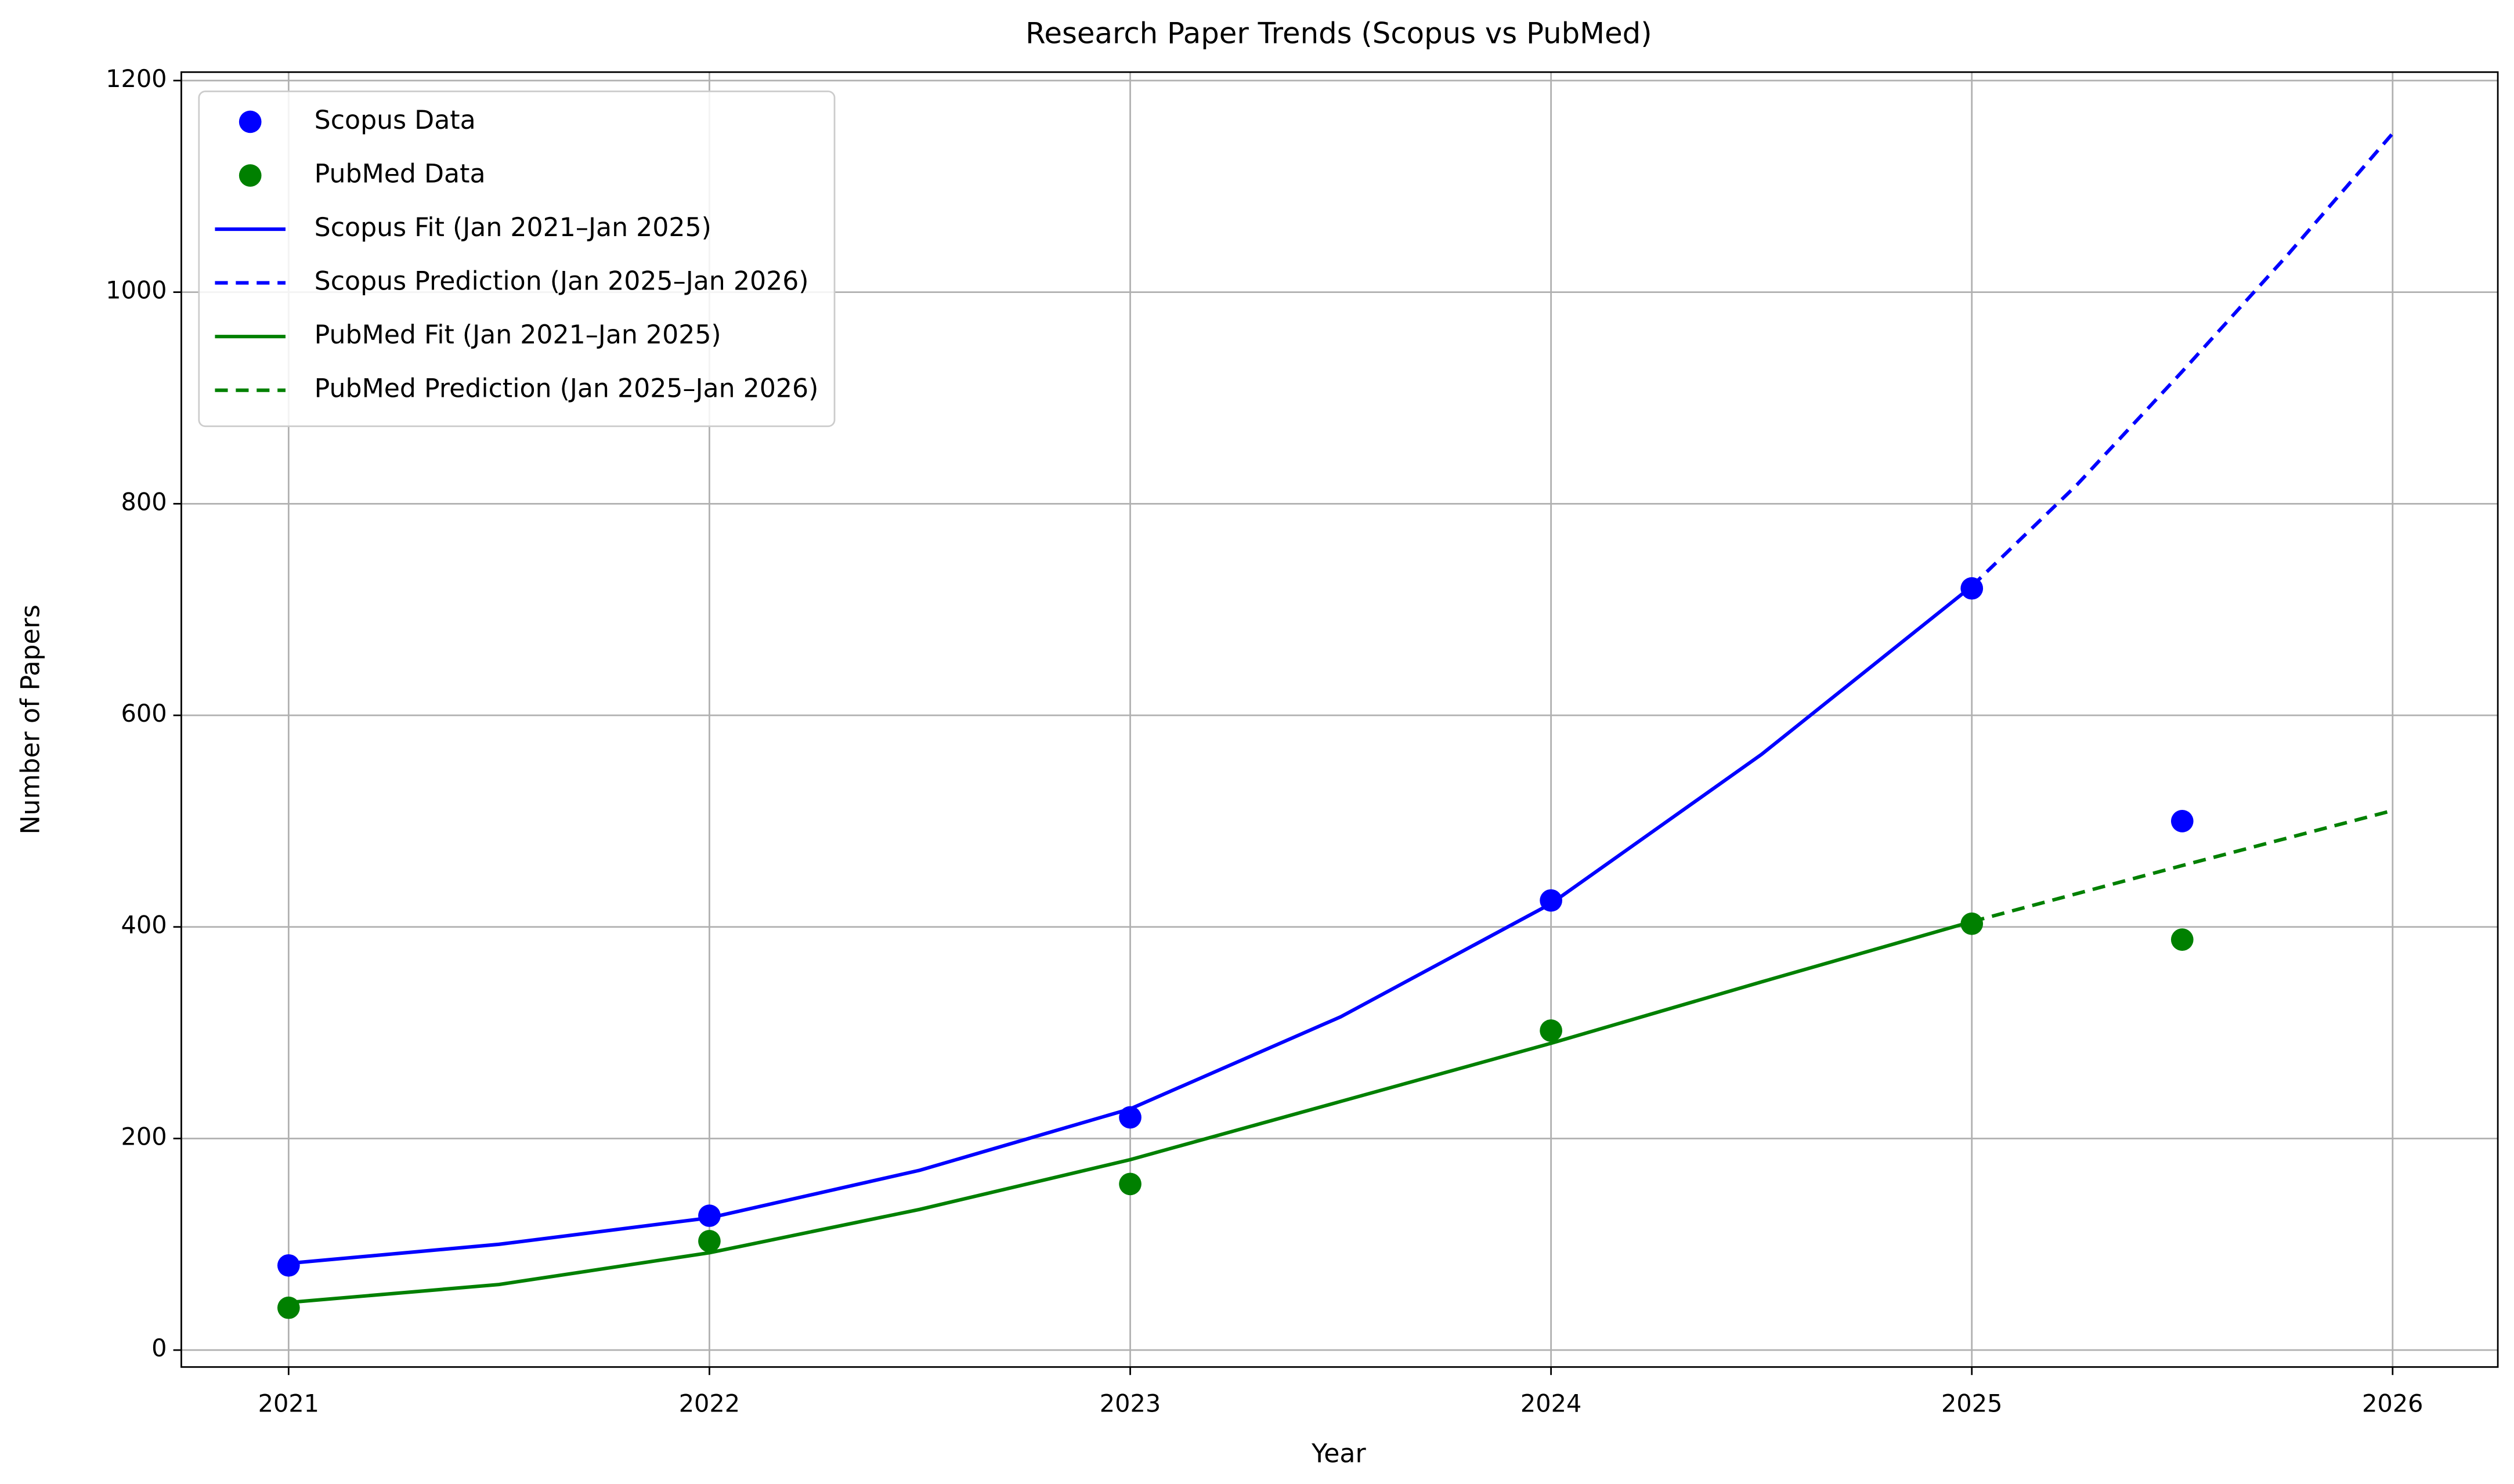 Image resolution: width=2514 pixels, height=1484 pixels. What do you see at coordinates (136, 79) in the screenshot?
I see `y-tick-label: 1200` at bounding box center [136, 79].